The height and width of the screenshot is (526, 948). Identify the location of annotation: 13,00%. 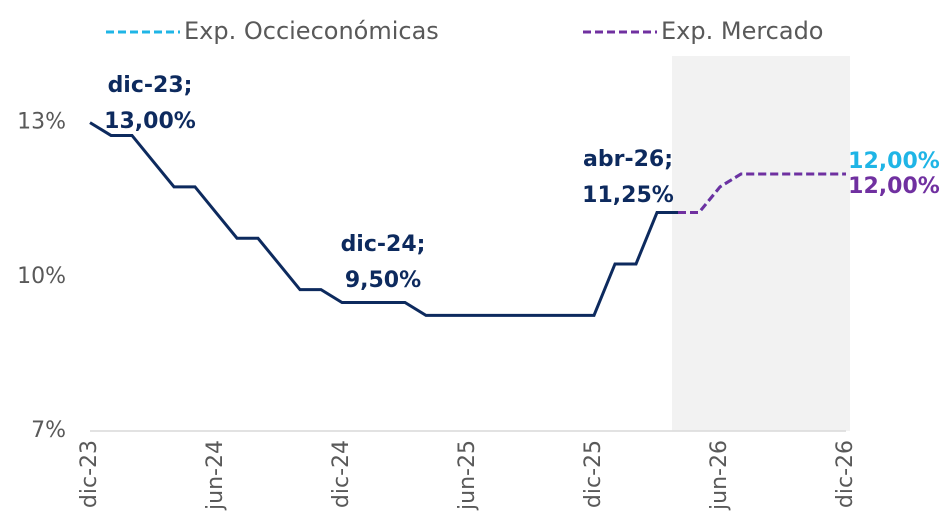
(150, 121).